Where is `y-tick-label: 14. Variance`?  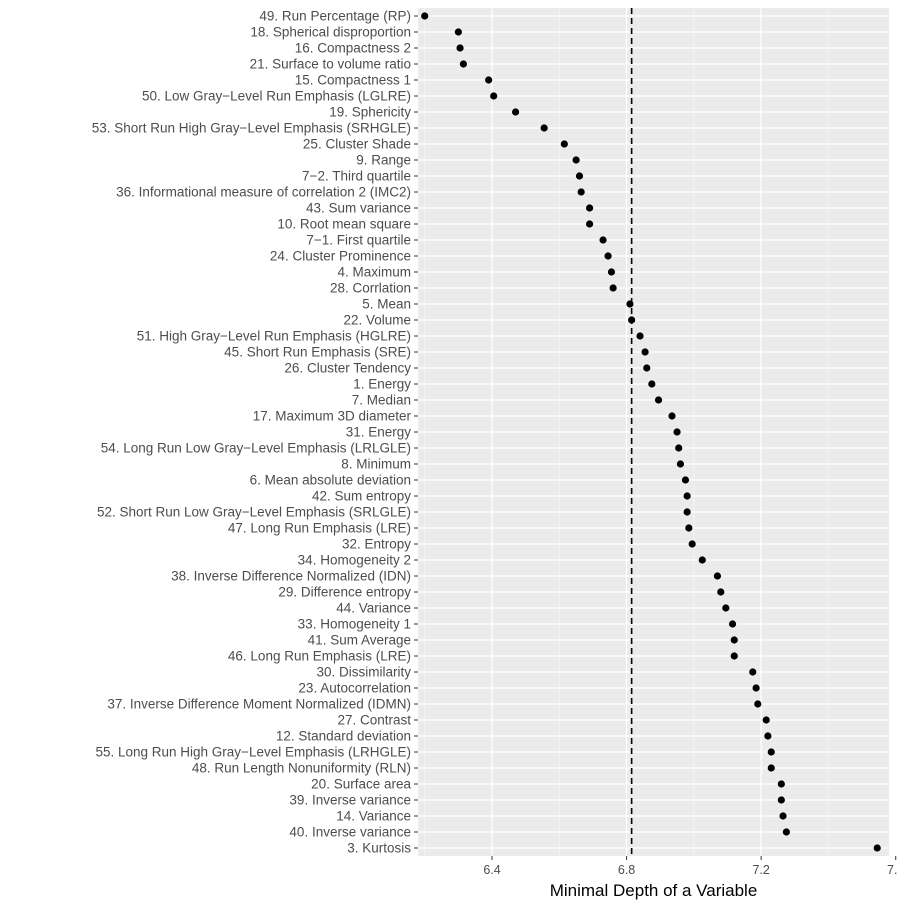 y-tick-label: 14. Variance is located at coordinates (373, 816).